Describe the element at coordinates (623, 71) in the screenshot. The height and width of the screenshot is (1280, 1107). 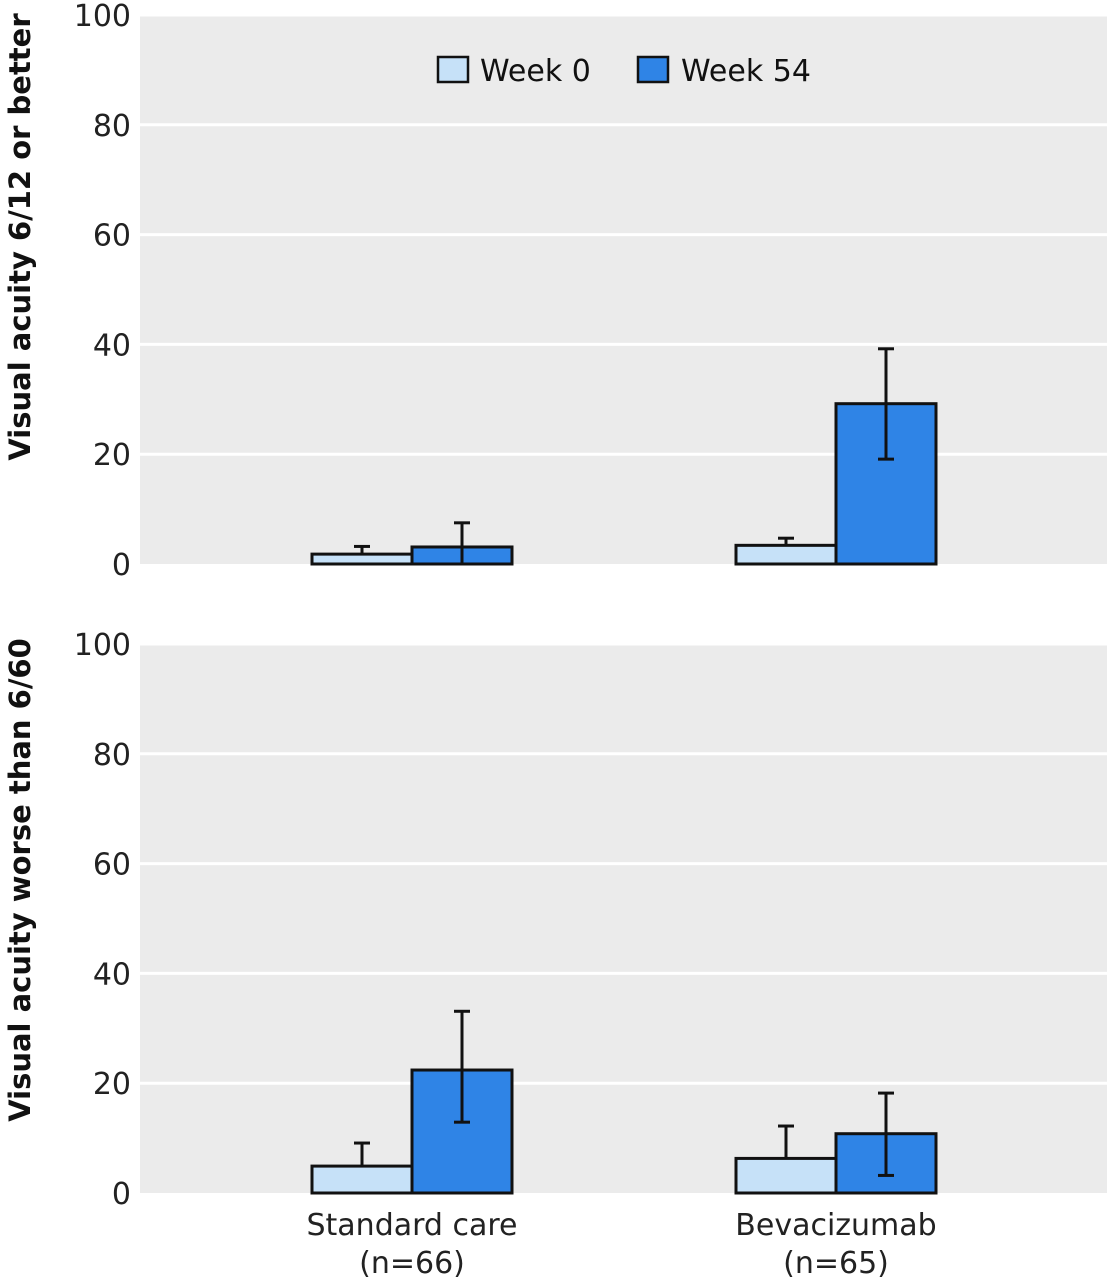
I see `legend: Week 0 Week 54` at that location.